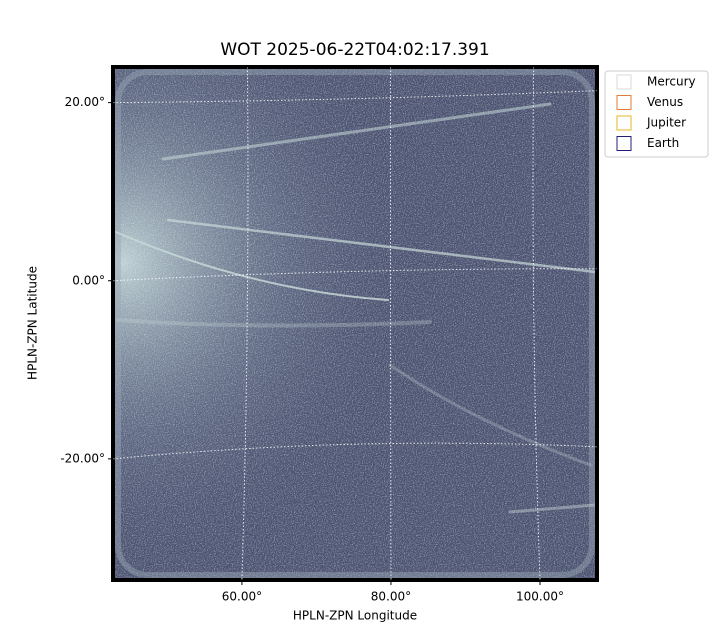 The width and height of the screenshot is (720, 640). What do you see at coordinates (671, 82) in the screenshot?
I see `legend-label: Mercury` at bounding box center [671, 82].